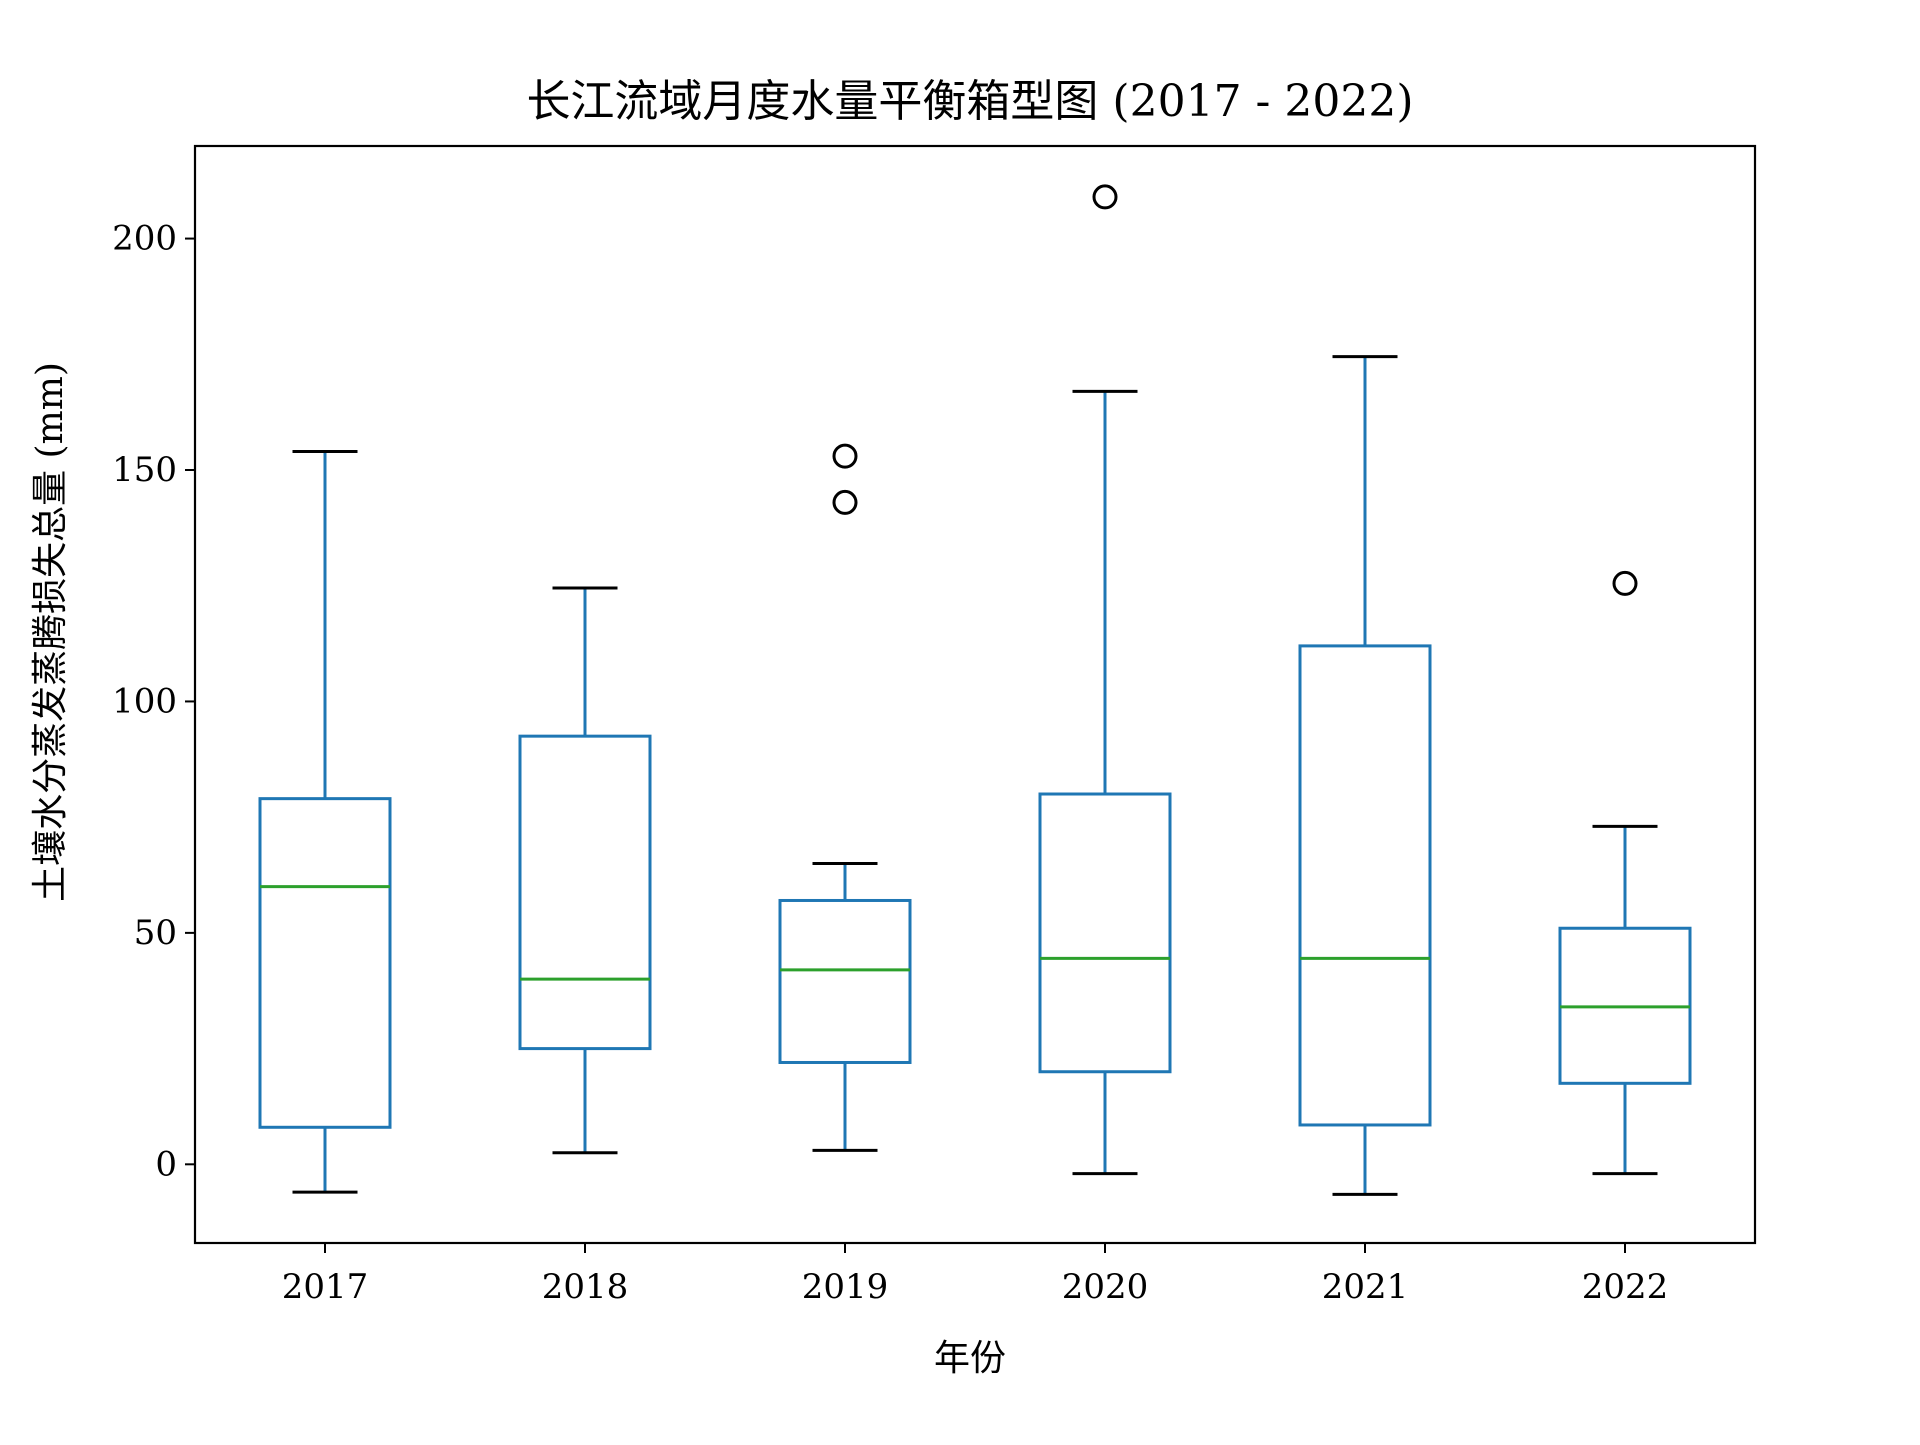 Image resolution: width=1920 pixels, height=1445 pixels. I want to click on y-tick-label: 0, so click(166, 1164).